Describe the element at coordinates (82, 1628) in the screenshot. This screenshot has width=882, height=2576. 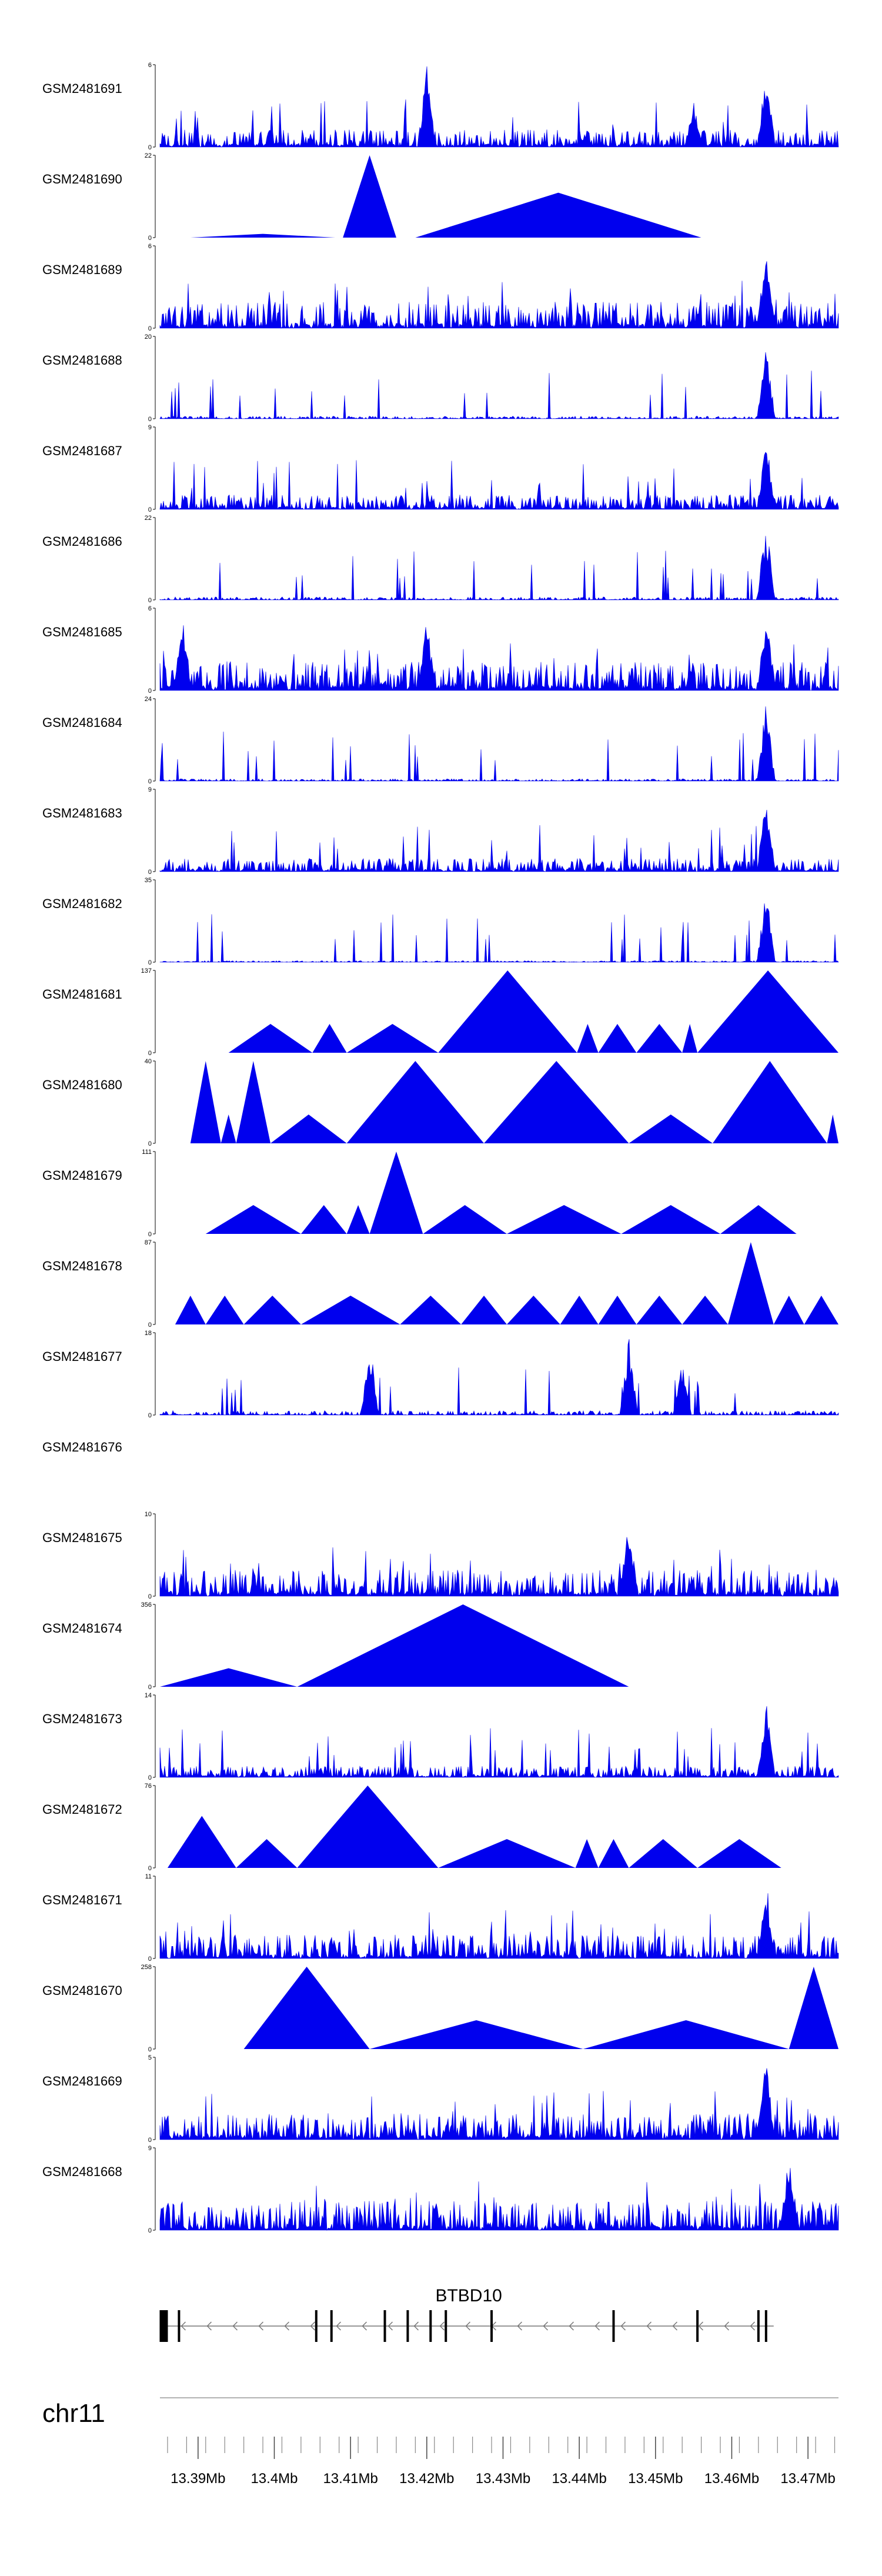
I see `track-label-GSM2481674: GSM2481674` at that location.